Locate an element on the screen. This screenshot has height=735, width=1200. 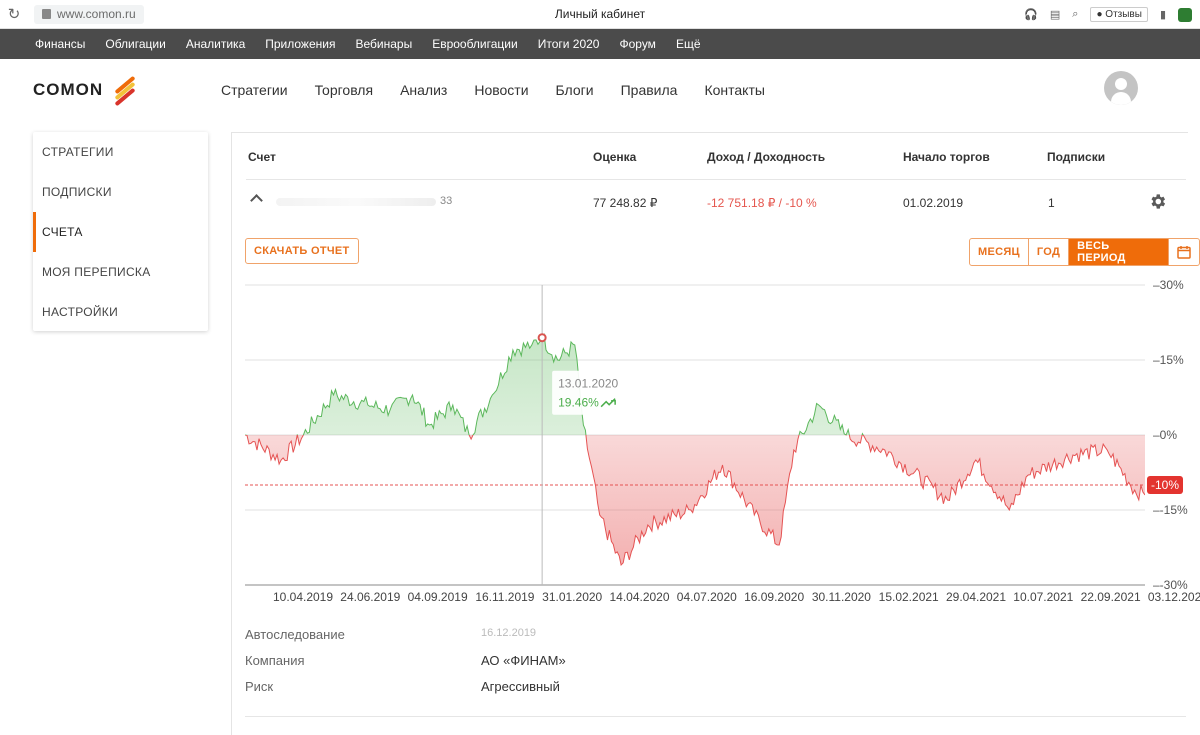
bottom-divider is located at coordinates (715, 716).